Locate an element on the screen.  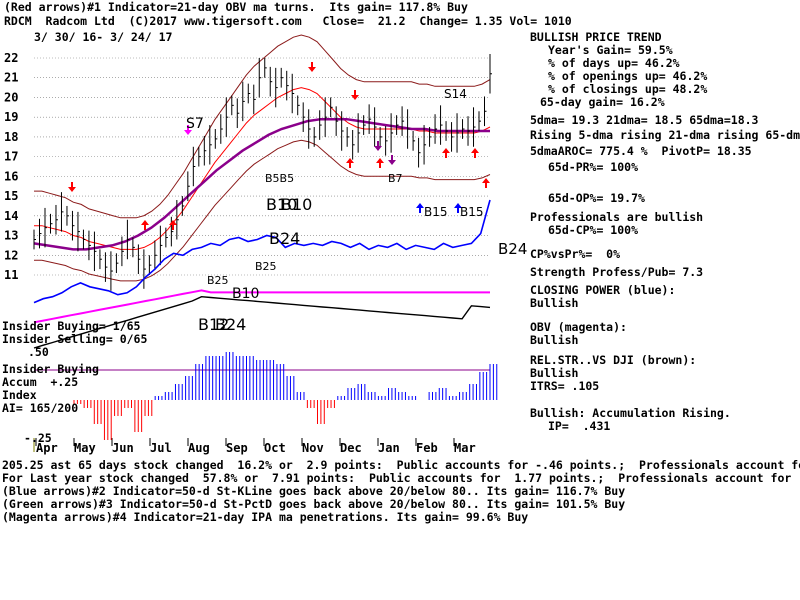
obv-state: Bullish is located at coordinates (554, 340).